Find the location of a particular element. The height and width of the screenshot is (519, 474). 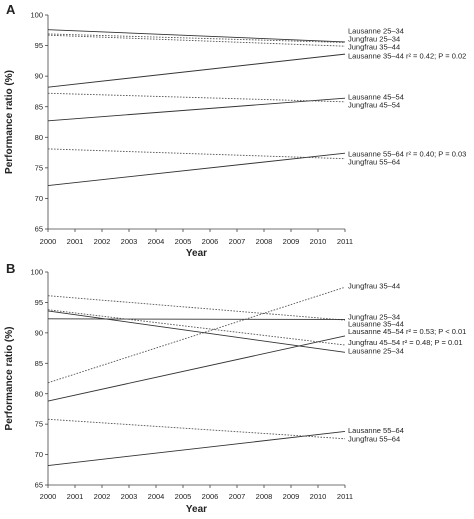

x-tick-label: 2010 is located at coordinates (318, 241).